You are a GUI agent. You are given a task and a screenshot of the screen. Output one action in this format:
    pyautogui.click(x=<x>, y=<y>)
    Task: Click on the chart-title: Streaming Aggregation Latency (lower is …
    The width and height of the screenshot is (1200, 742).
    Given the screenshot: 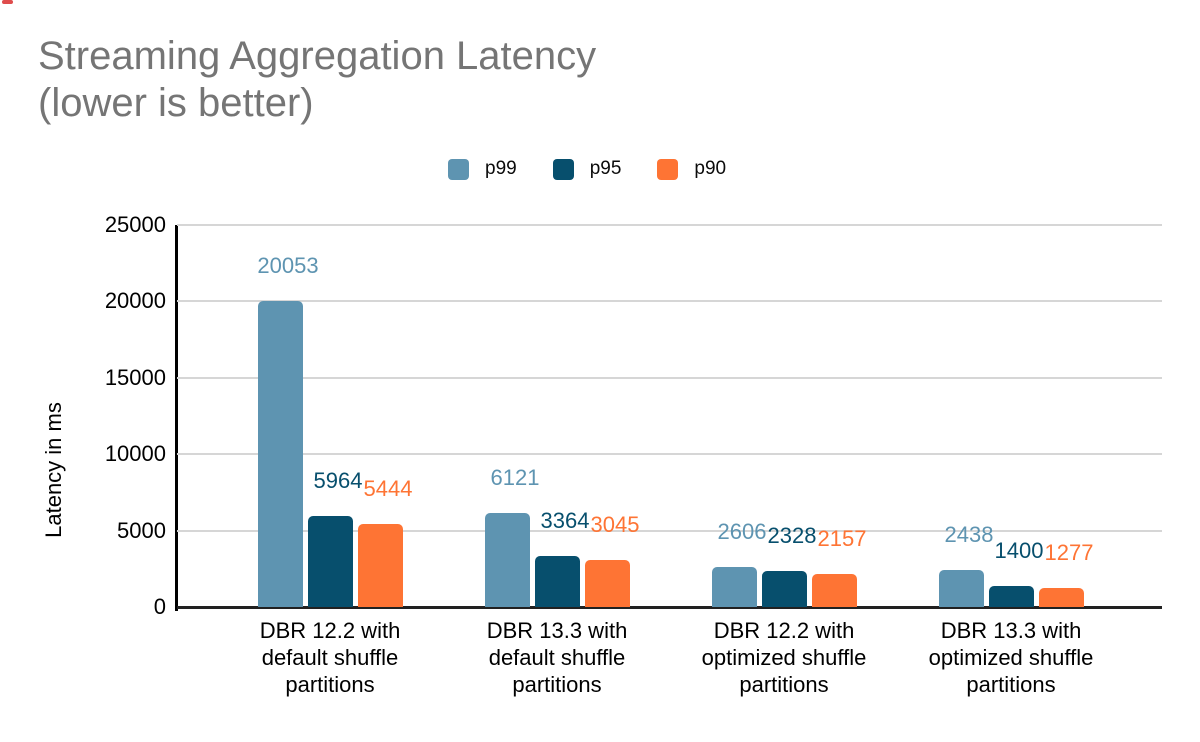 What is the action you would take?
    pyautogui.click(x=368, y=80)
    